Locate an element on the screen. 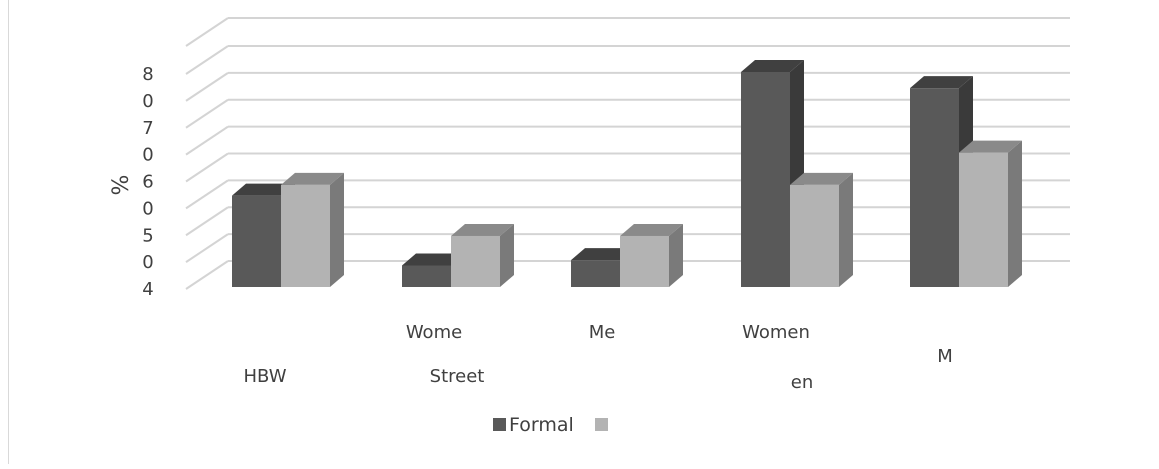  y-tick-label: 5 is located at coordinates (147, 235).